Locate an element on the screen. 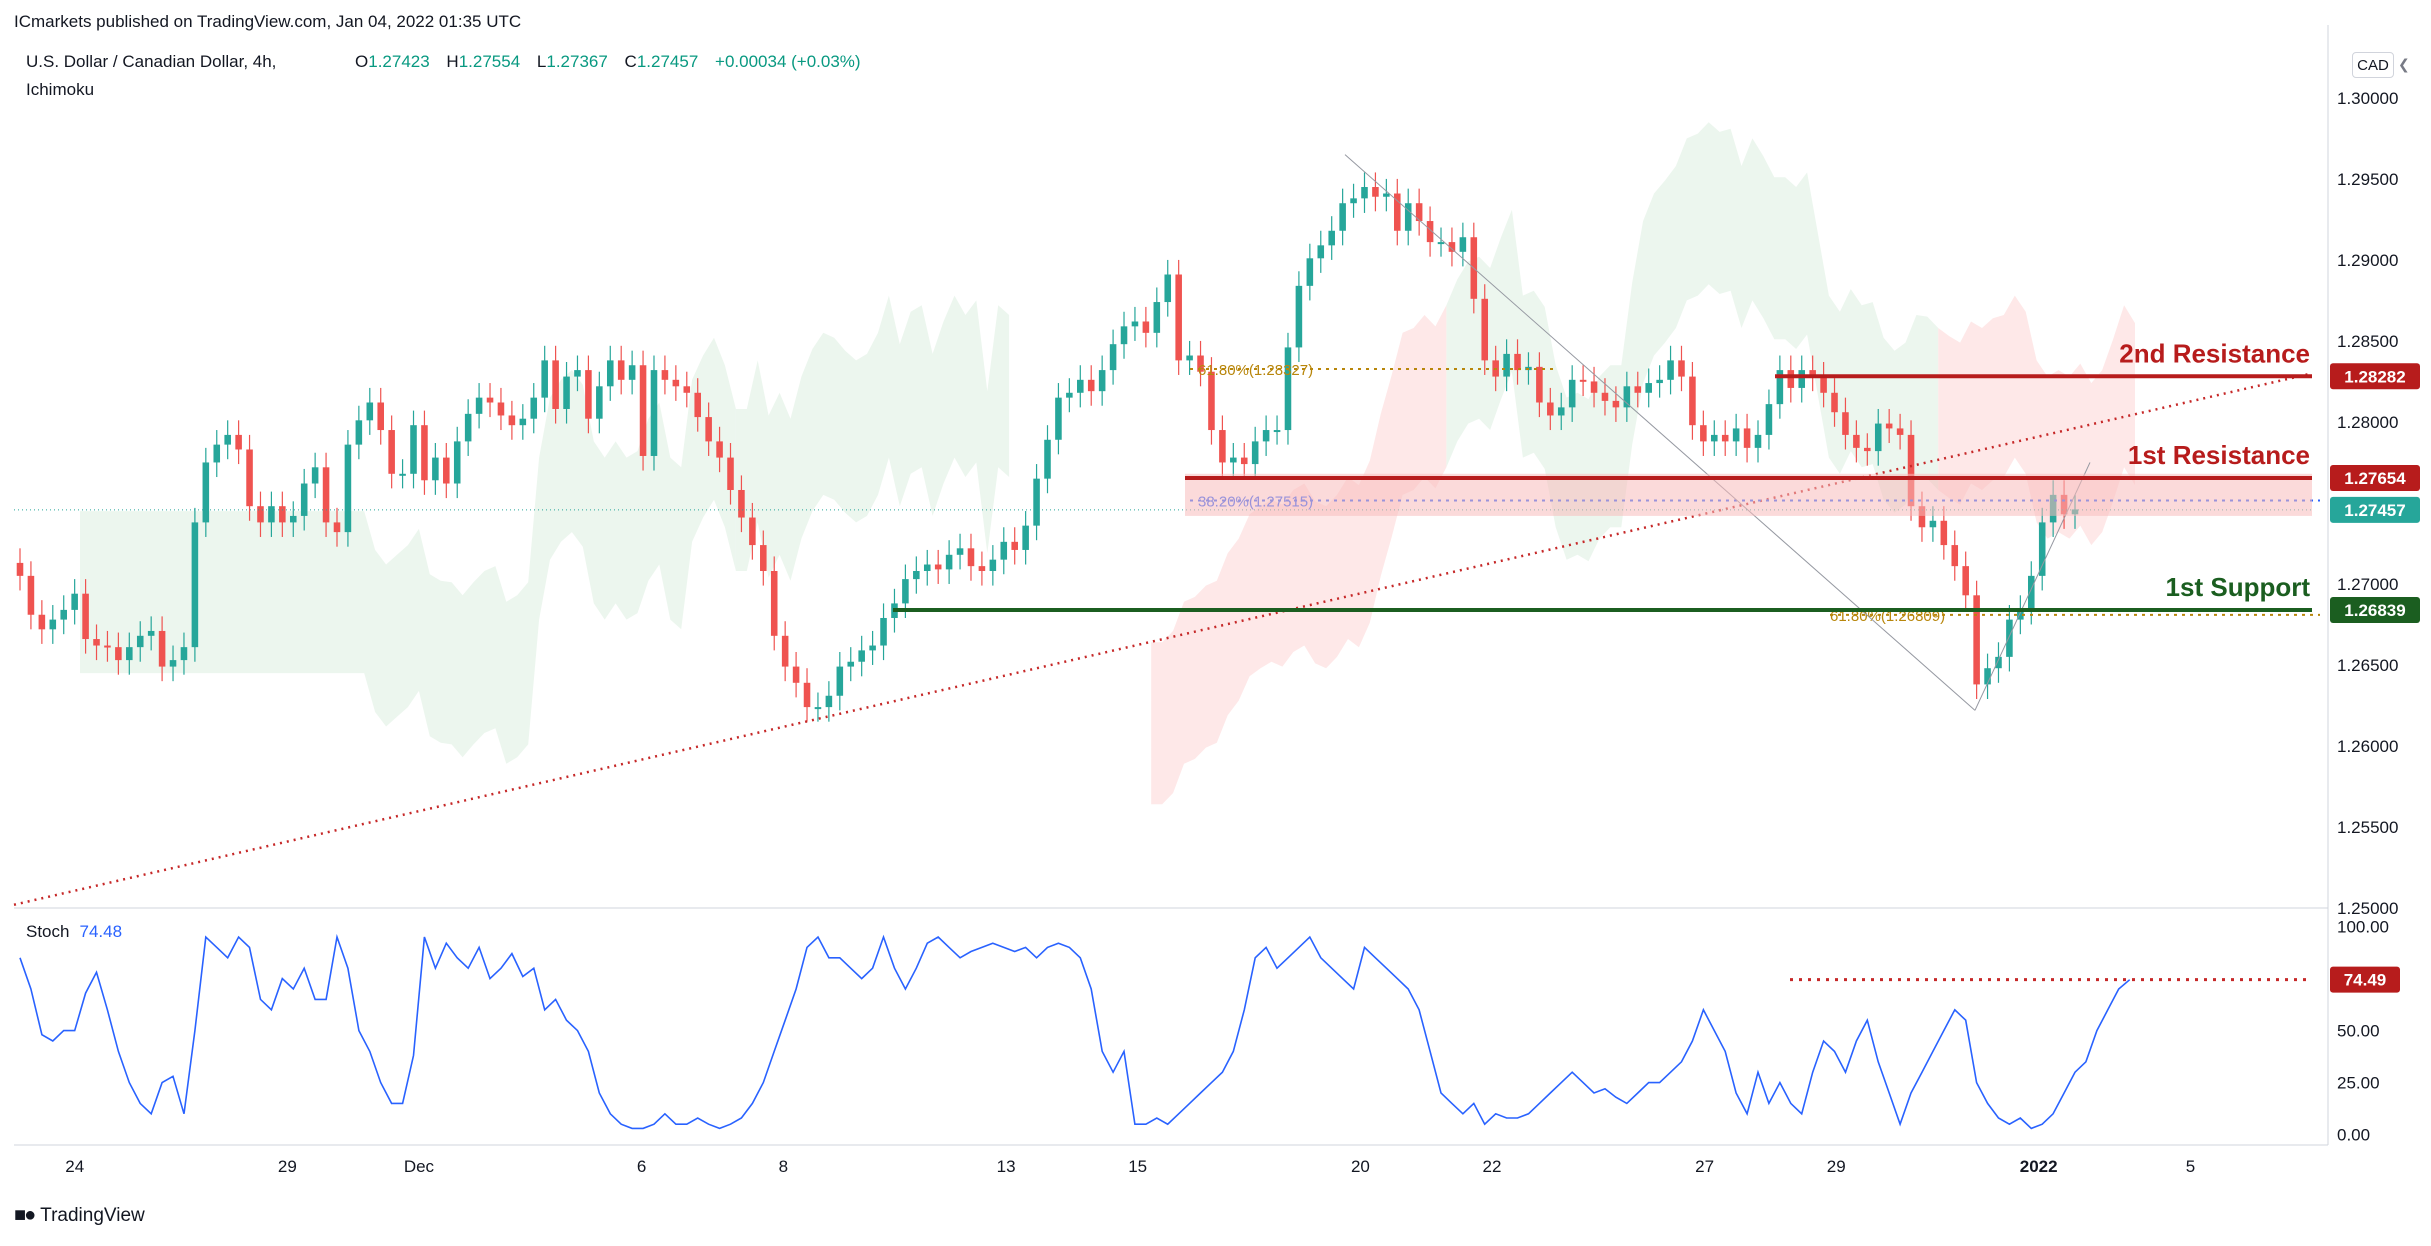 The height and width of the screenshot is (1246, 2431). price-label-text: 1.28282 is located at coordinates (2374, 376).